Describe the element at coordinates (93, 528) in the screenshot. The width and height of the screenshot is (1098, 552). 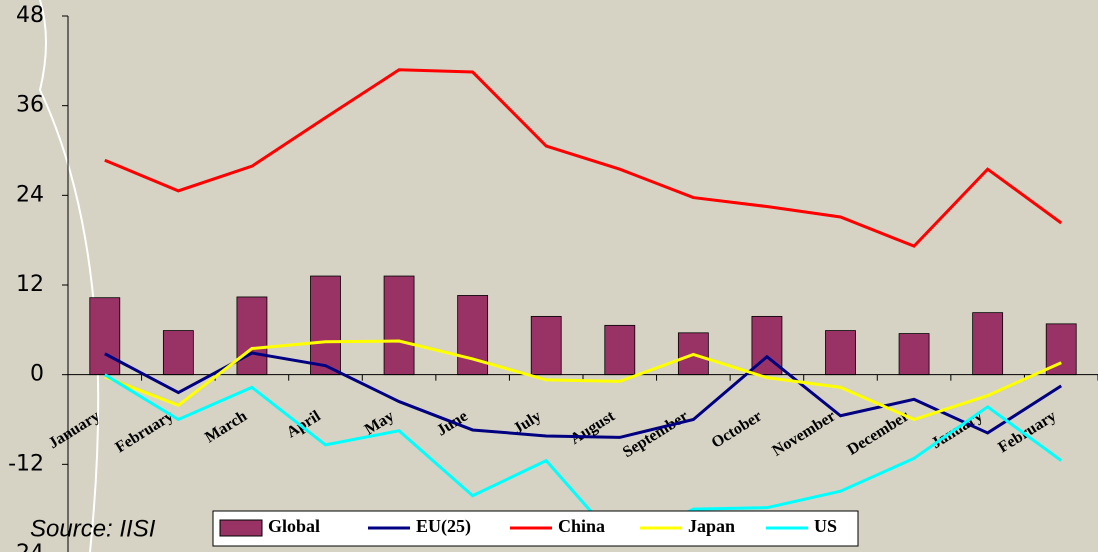
I see `source: Source: IISI` at that location.